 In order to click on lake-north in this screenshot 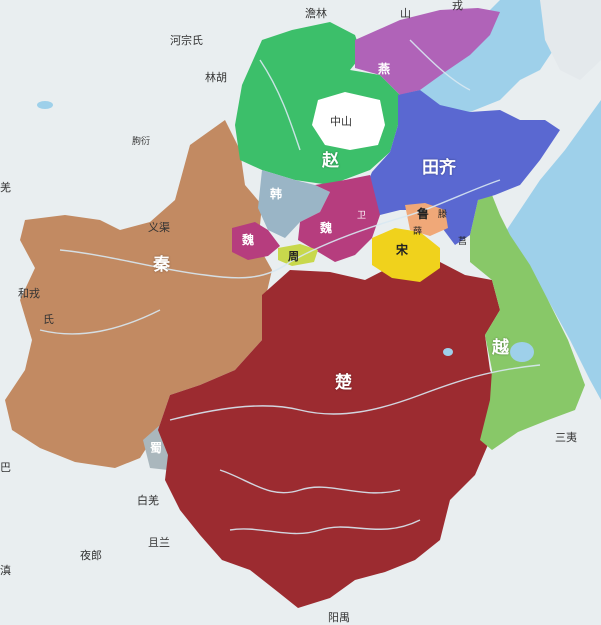, I will do `click(45, 105)`.